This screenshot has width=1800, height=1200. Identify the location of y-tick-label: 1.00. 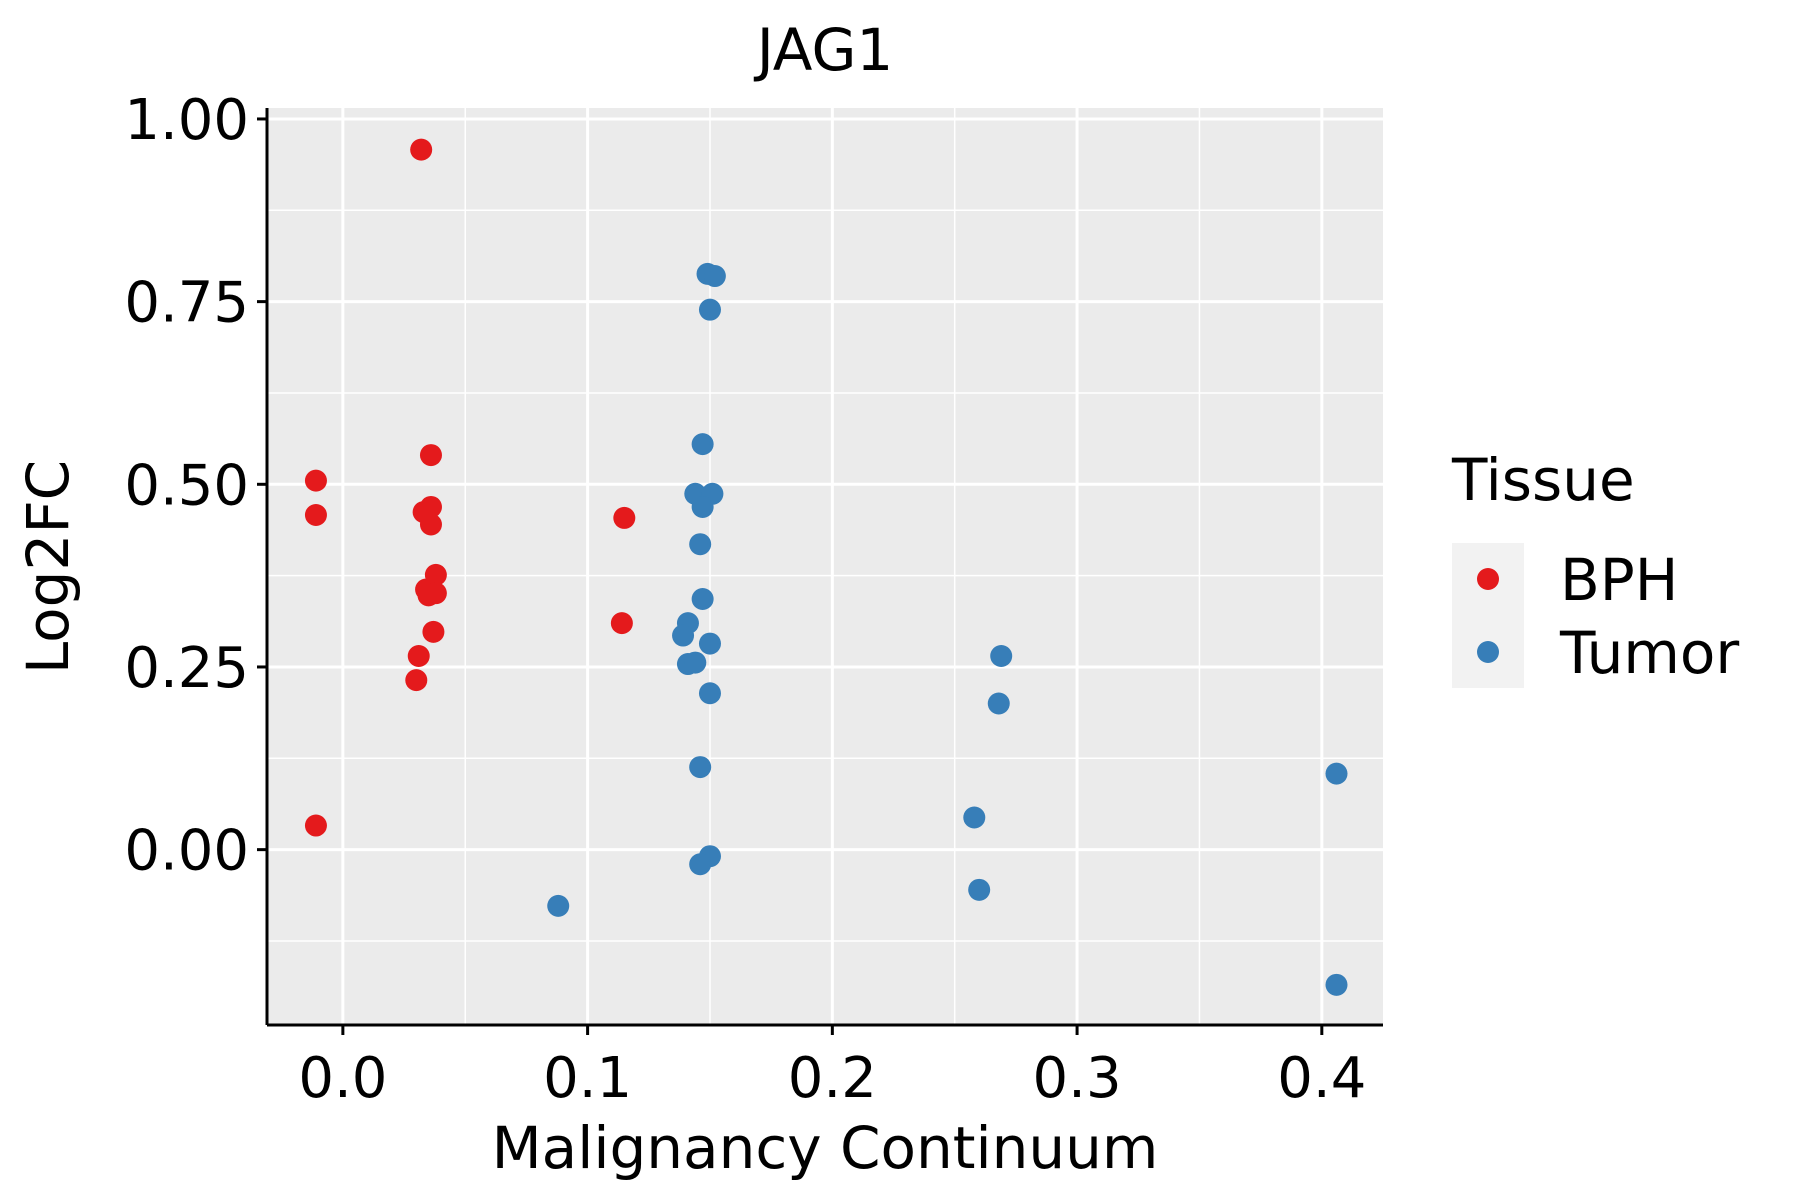
(186, 120).